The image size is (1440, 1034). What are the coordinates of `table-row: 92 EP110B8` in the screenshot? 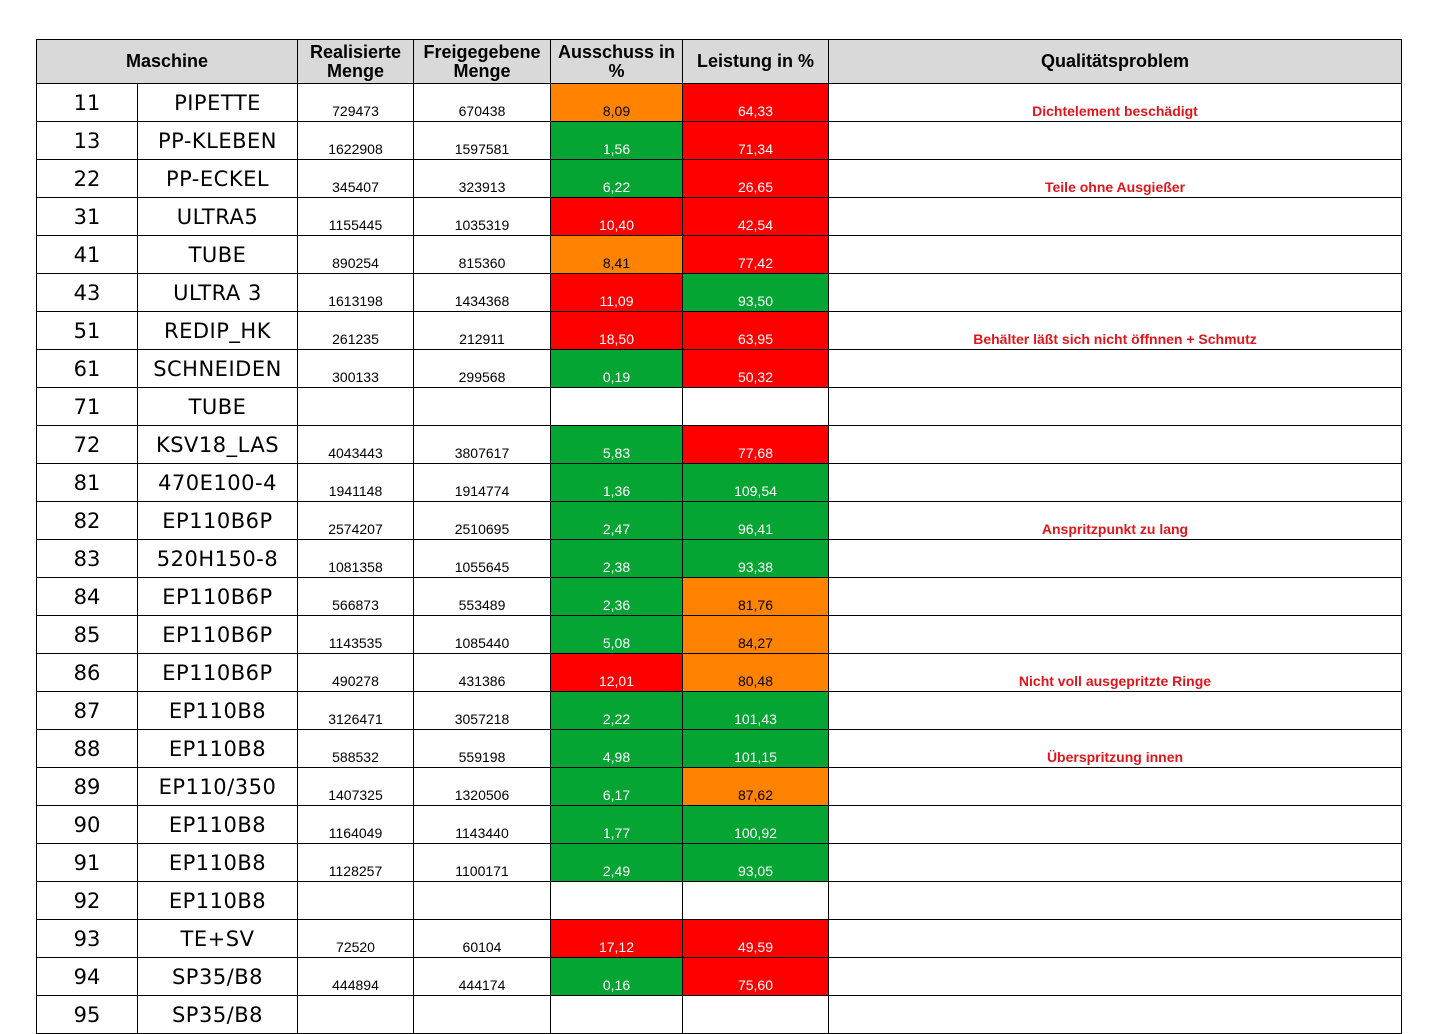 It's located at (719, 900).